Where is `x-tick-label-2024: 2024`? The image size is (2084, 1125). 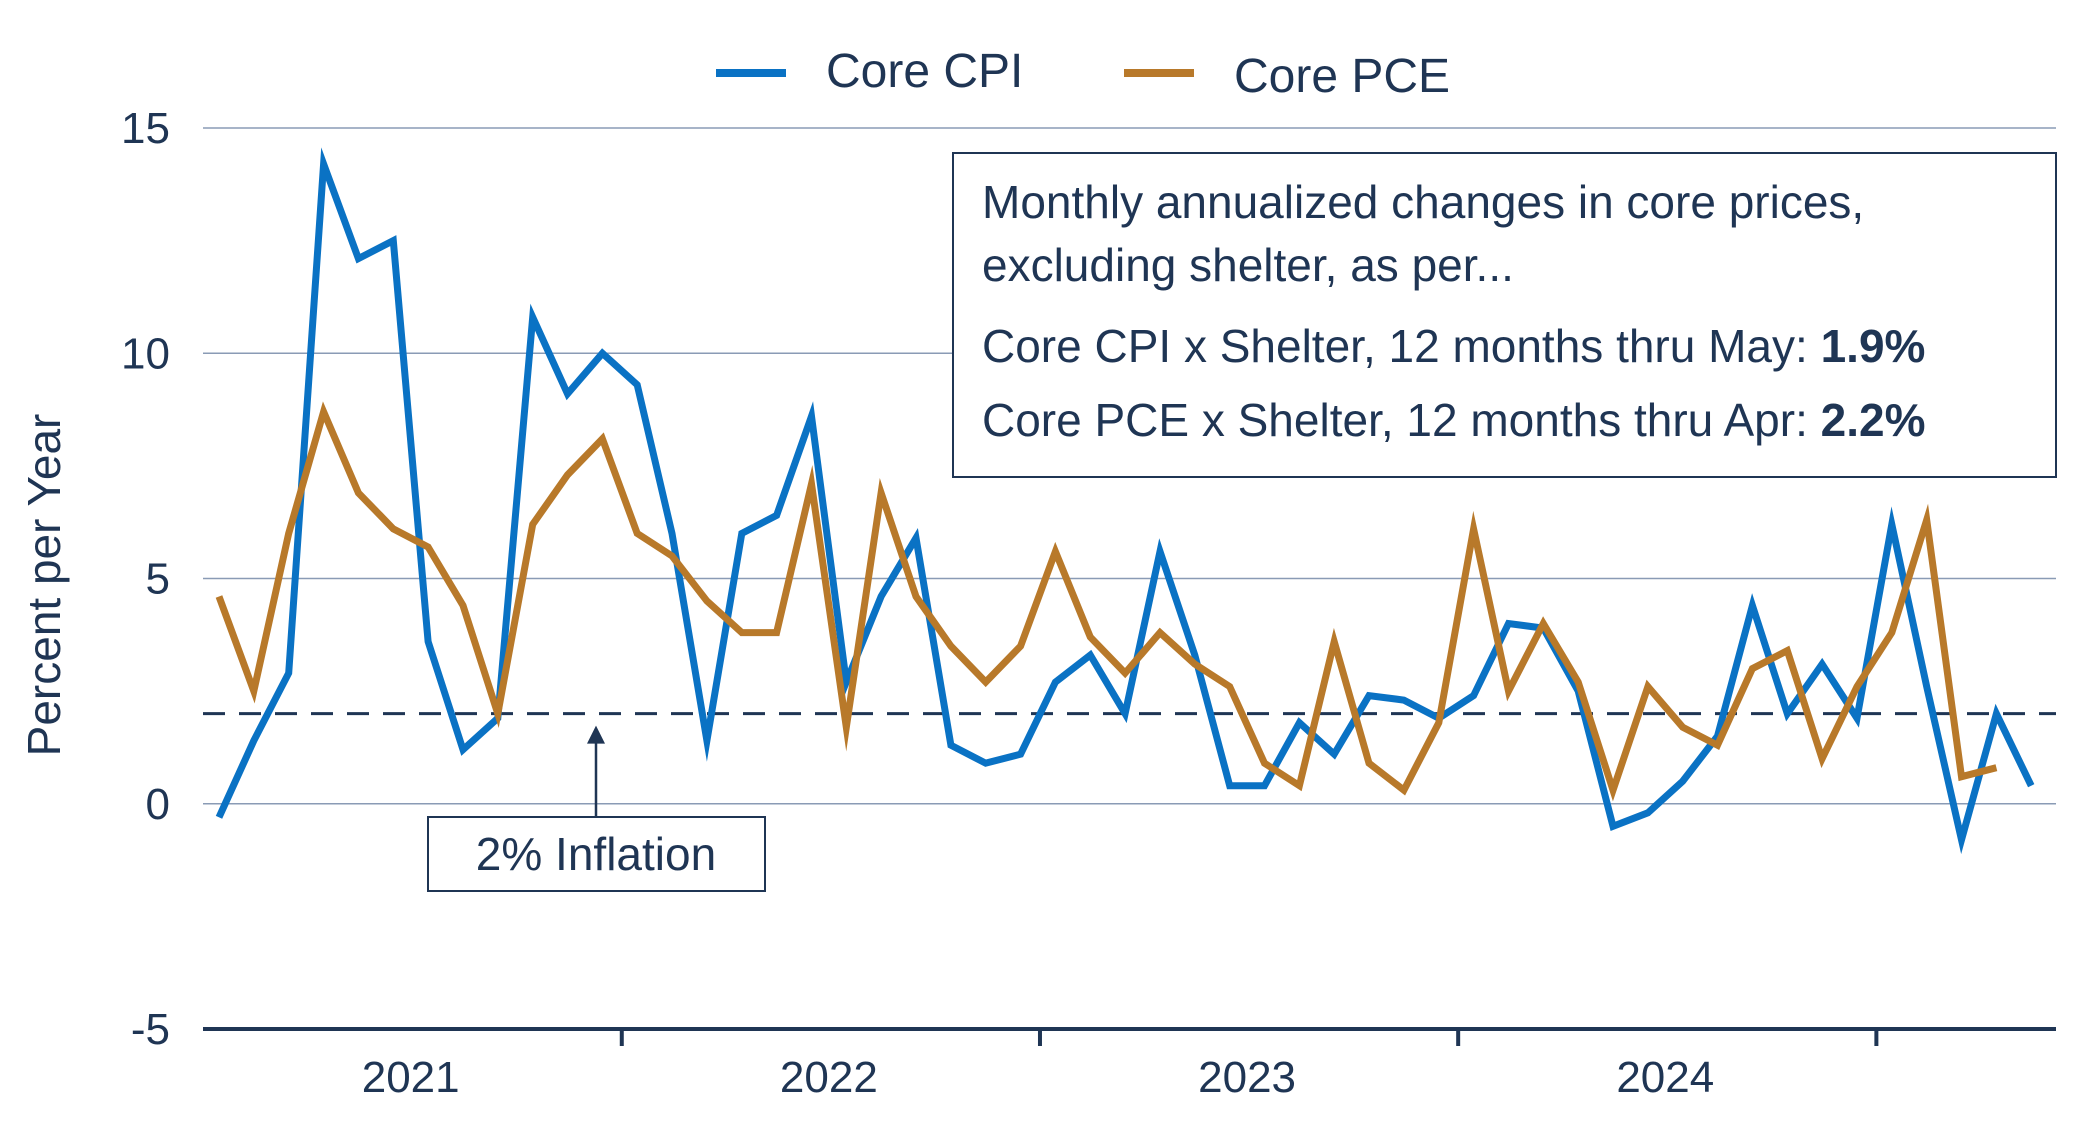 x-tick-label-2024: 2024 is located at coordinates (1665, 1077).